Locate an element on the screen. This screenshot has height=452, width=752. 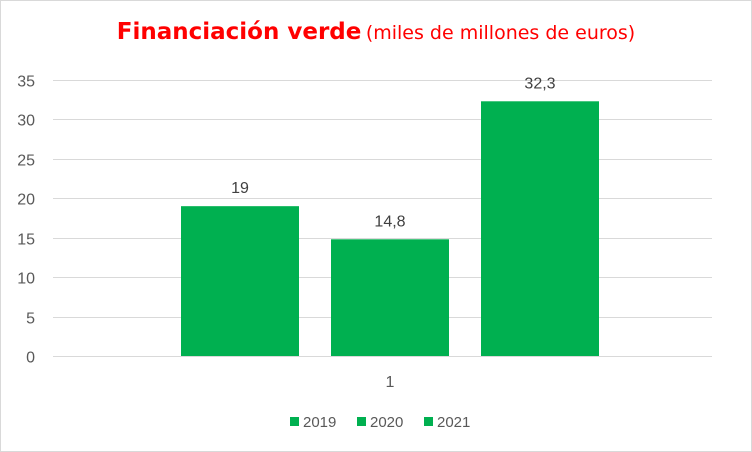
legend-label-2019: 2019 is located at coordinates (319, 422).